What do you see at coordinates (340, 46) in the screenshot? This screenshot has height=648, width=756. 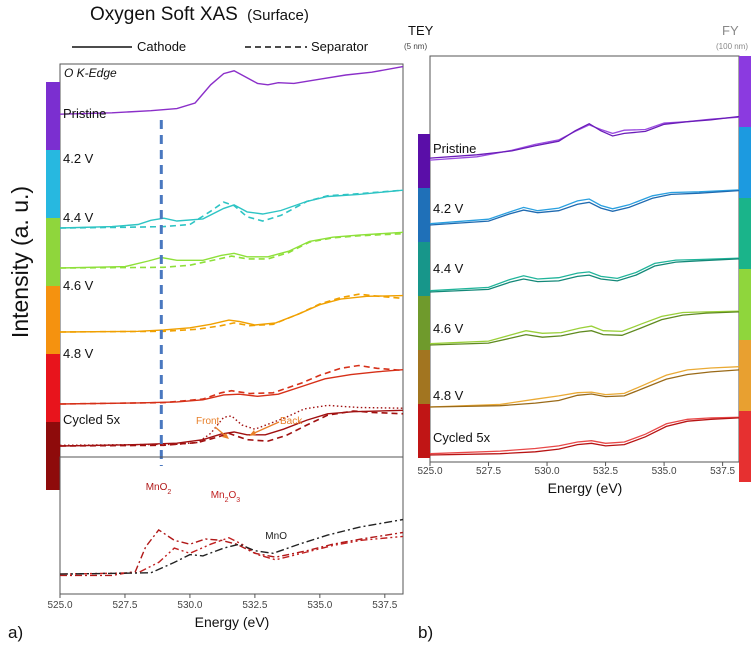 I see `legend-separator: Separator` at bounding box center [340, 46].